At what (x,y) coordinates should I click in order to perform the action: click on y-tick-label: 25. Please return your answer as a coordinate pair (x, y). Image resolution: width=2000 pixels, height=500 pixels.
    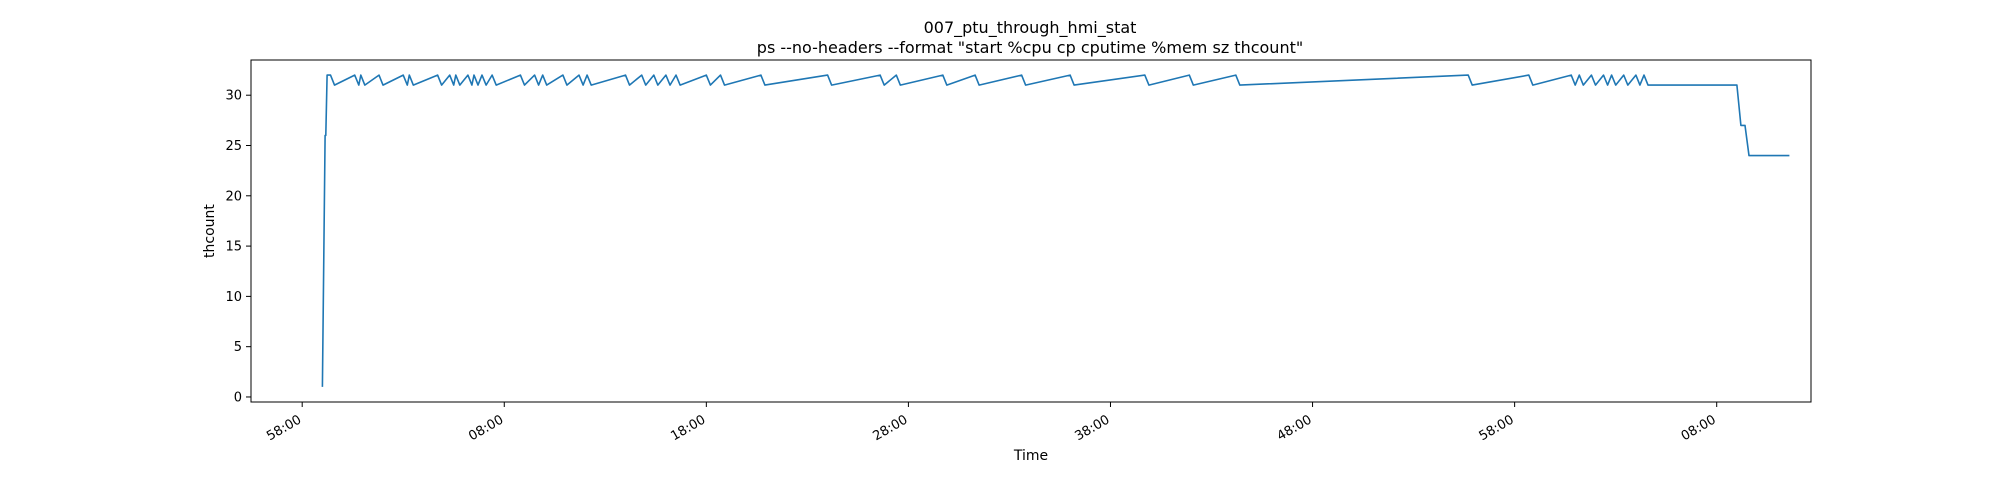
    Looking at the image, I should click on (233, 146).